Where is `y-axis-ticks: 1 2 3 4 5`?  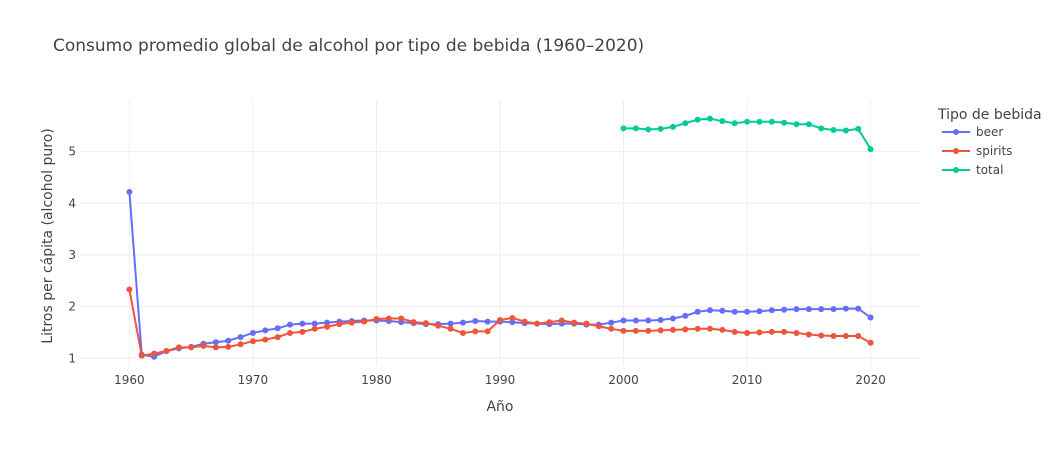 y-axis-ticks: 1 2 3 4 5 is located at coordinates (72, 255).